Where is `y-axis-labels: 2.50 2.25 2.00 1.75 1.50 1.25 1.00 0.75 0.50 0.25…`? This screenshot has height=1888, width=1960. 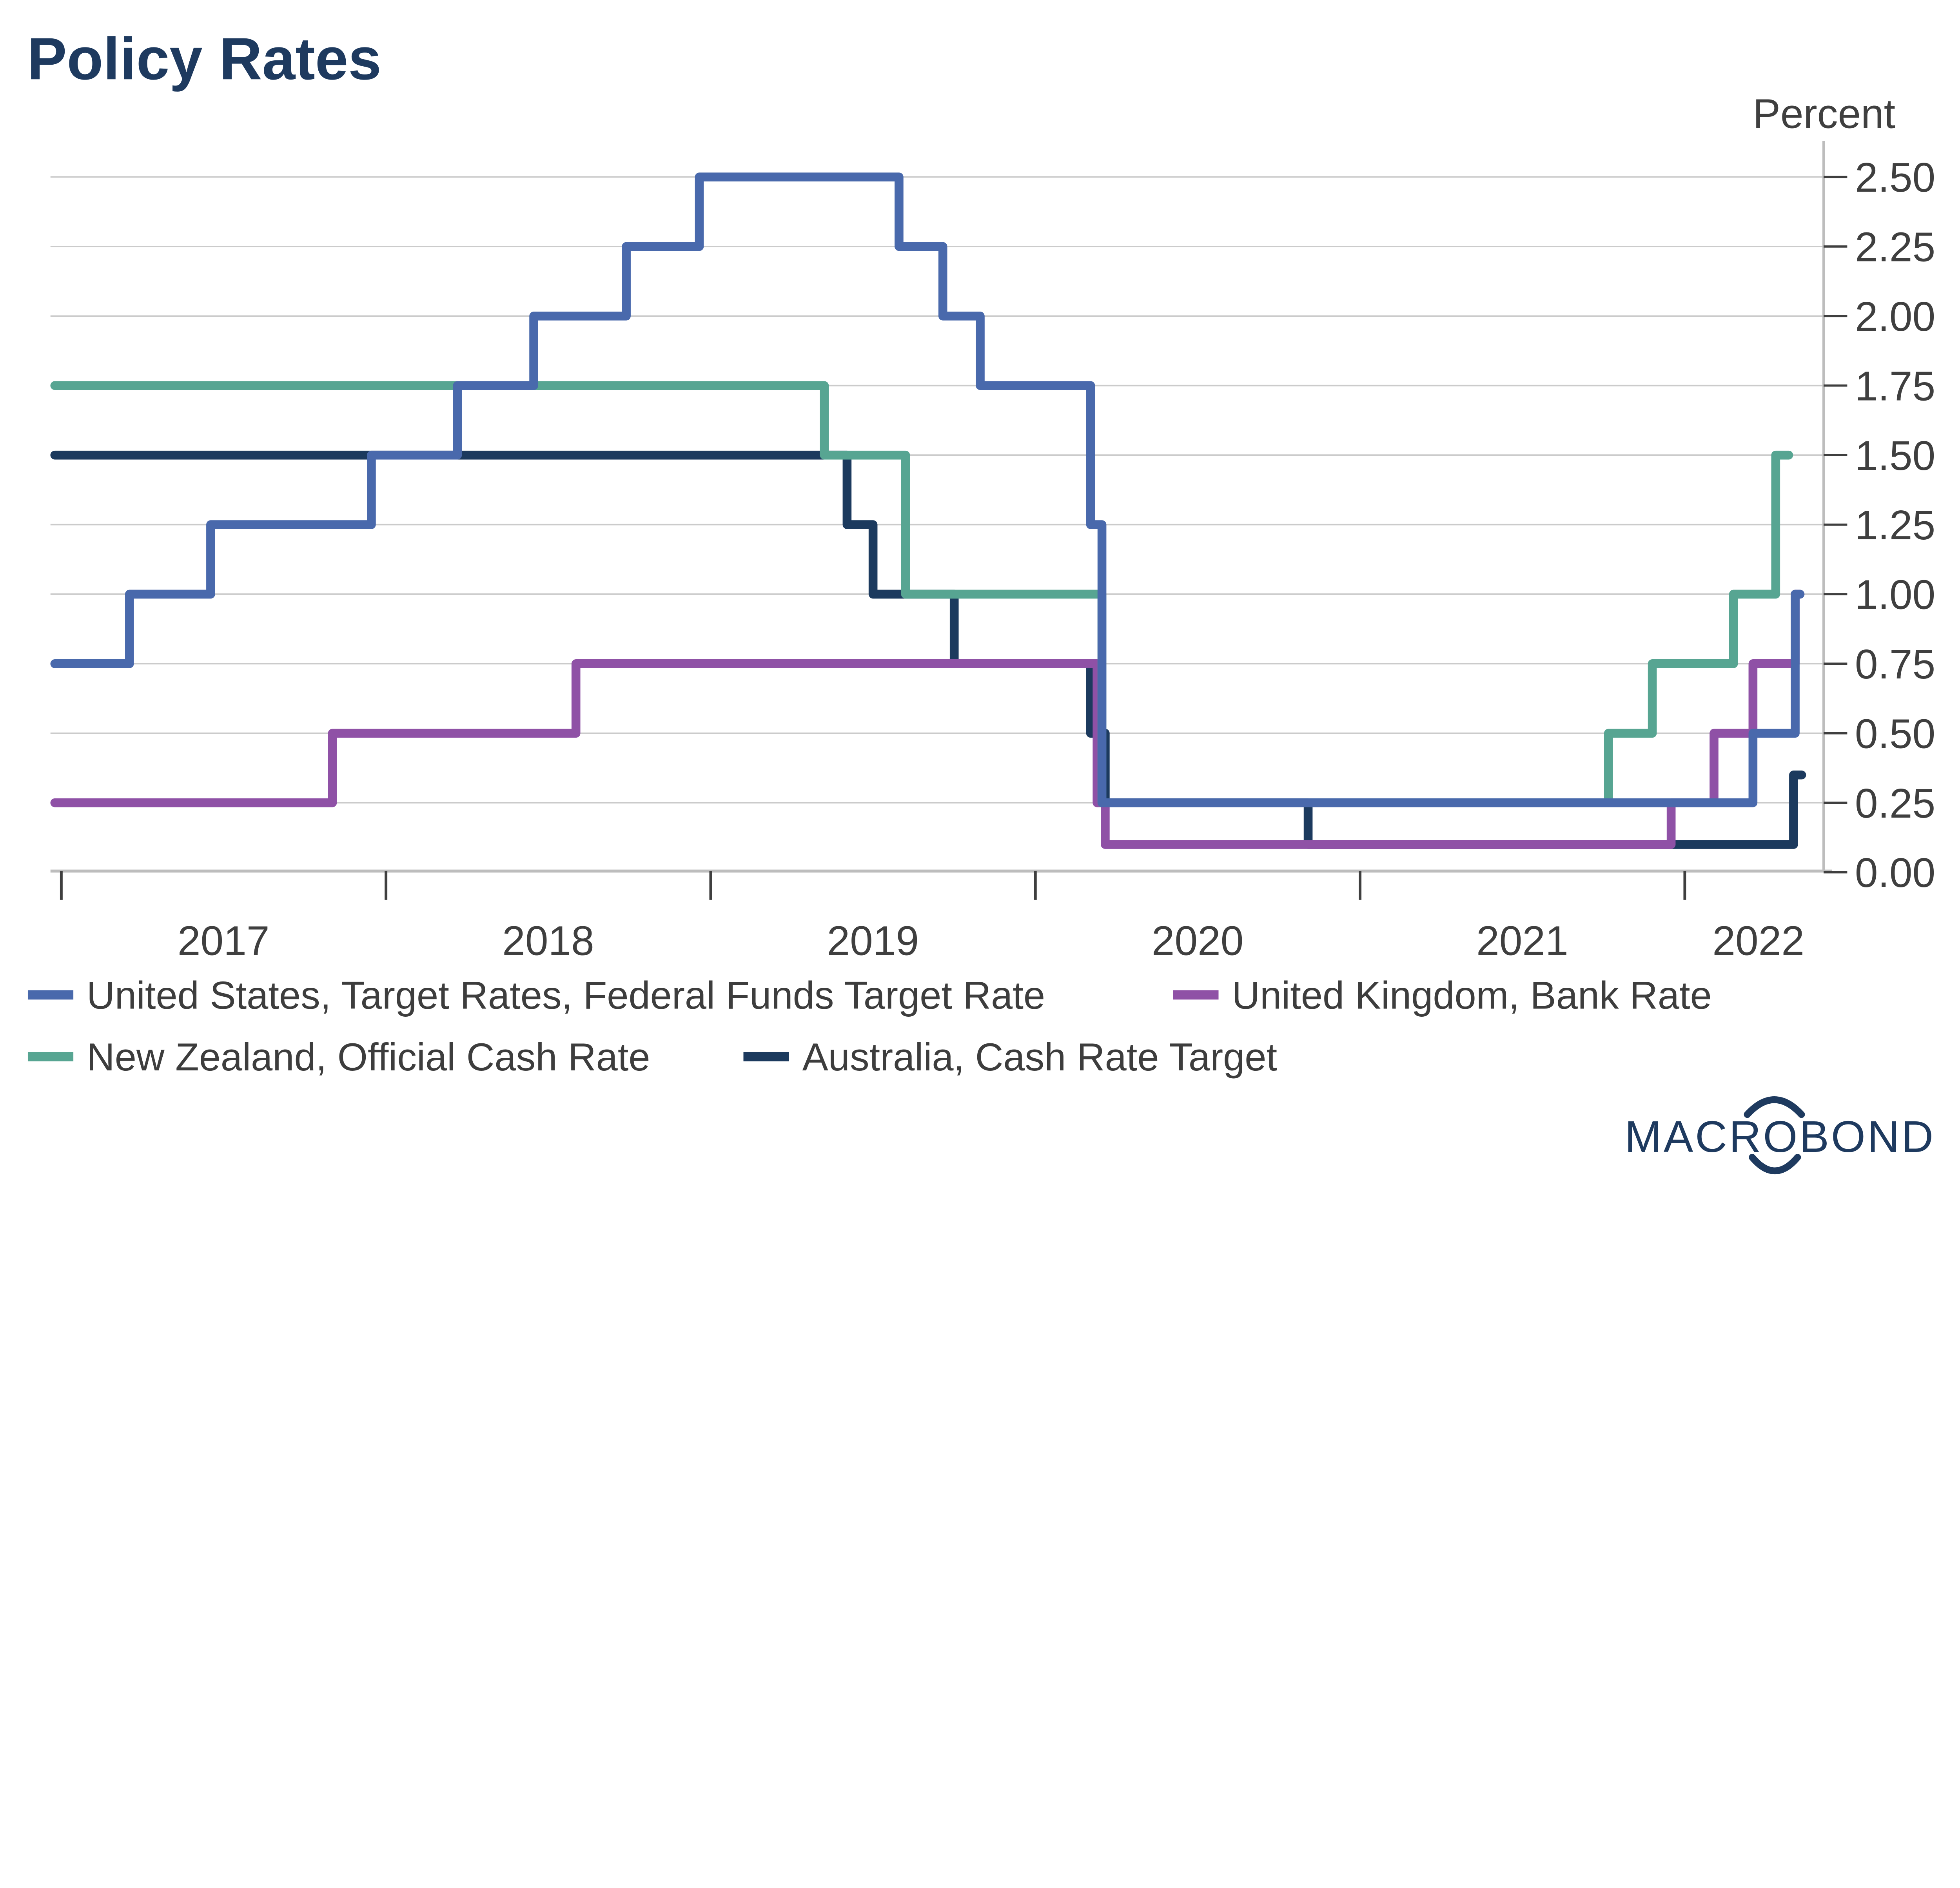 y-axis-labels: 2.50 2.25 2.00 1.75 1.50 1.25 1.00 0.75 0.50 0.25… is located at coordinates (1895, 525).